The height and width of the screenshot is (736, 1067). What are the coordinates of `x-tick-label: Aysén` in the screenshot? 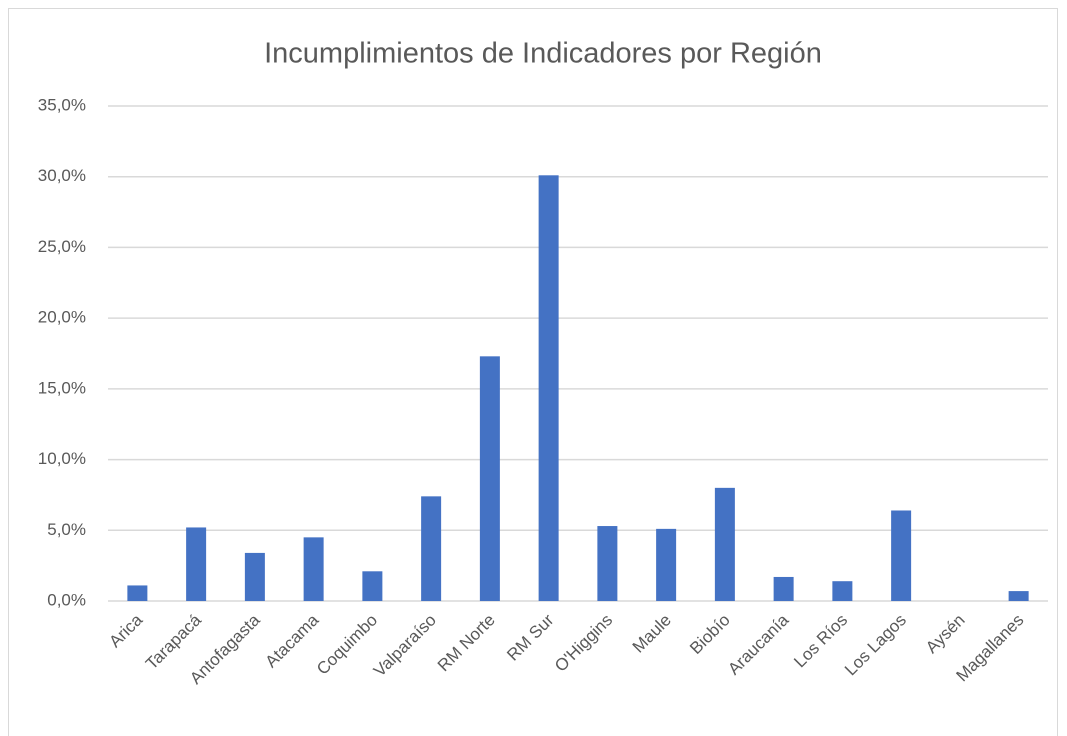 It's located at (945, 633).